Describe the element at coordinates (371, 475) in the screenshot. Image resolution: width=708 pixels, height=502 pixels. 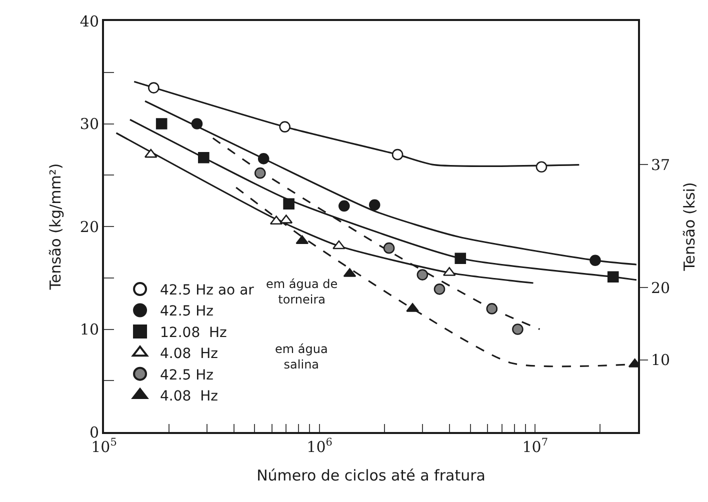
I see `x-axis-title: Número de ciclos até a fratura` at that location.